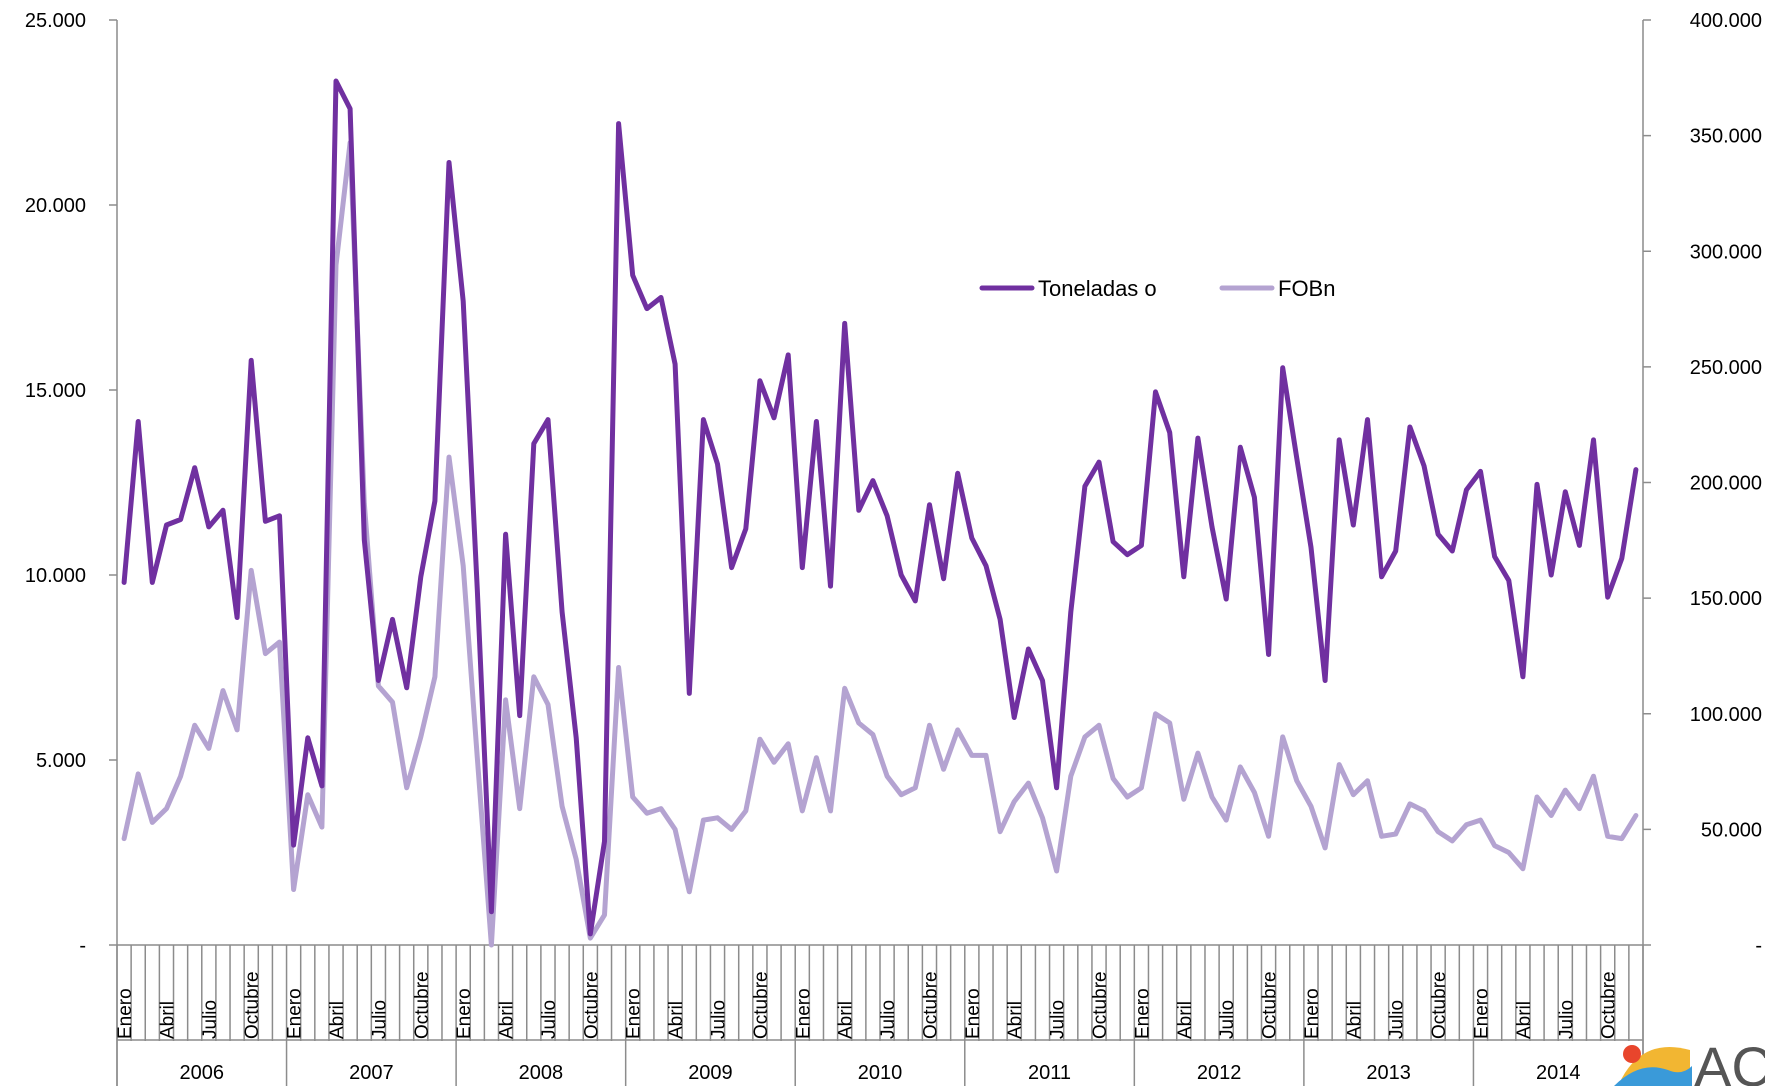 The height and width of the screenshot is (1086, 1765). Describe the element at coordinates (82, 946) in the screenshot. I see `y-left-tick-label: -` at that location.